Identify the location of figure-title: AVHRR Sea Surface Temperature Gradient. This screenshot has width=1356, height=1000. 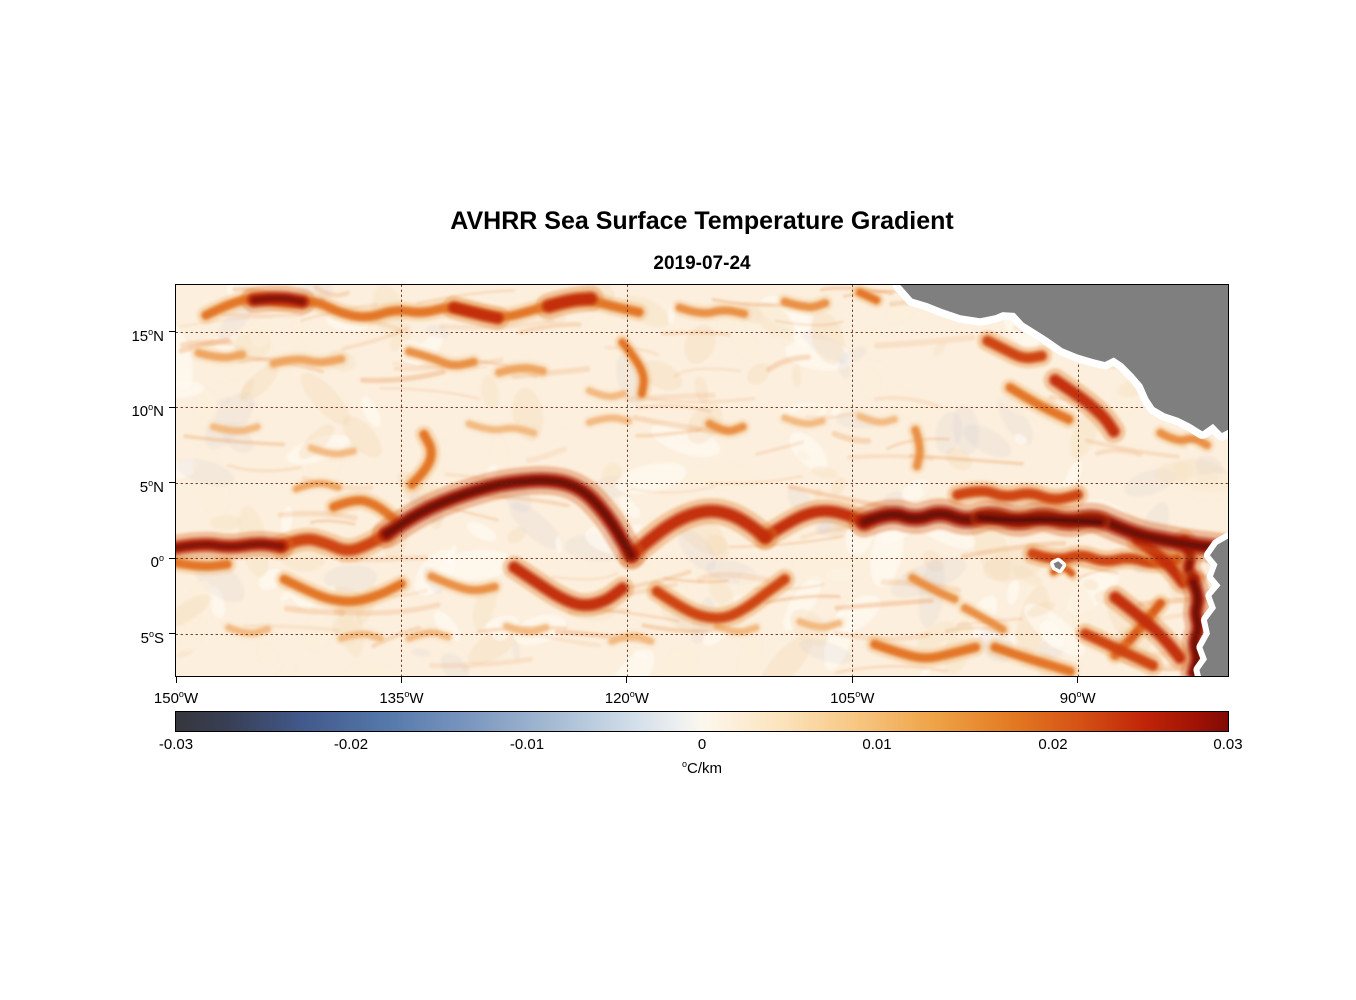
(702, 221).